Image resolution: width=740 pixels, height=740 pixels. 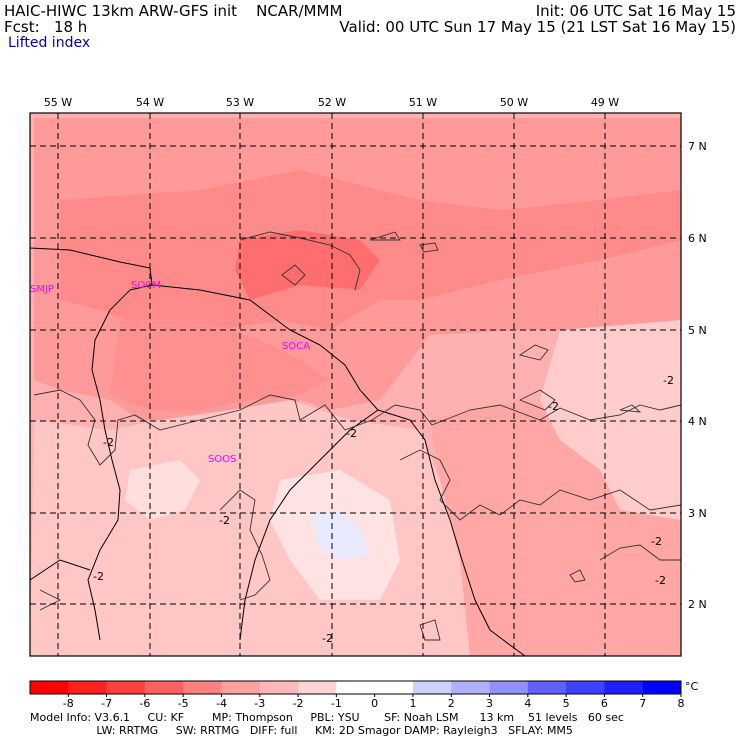 What do you see at coordinates (642, 703) in the screenshot?
I see `colorbar-tick-label: 7` at bounding box center [642, 703].